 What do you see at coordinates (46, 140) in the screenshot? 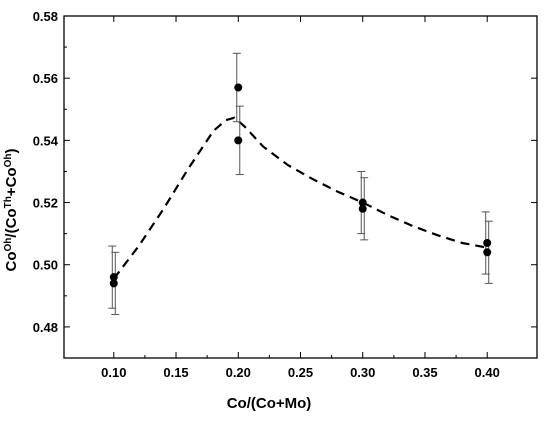
I see `y-tick-label: 0.54` at bounding box center [46, 140].